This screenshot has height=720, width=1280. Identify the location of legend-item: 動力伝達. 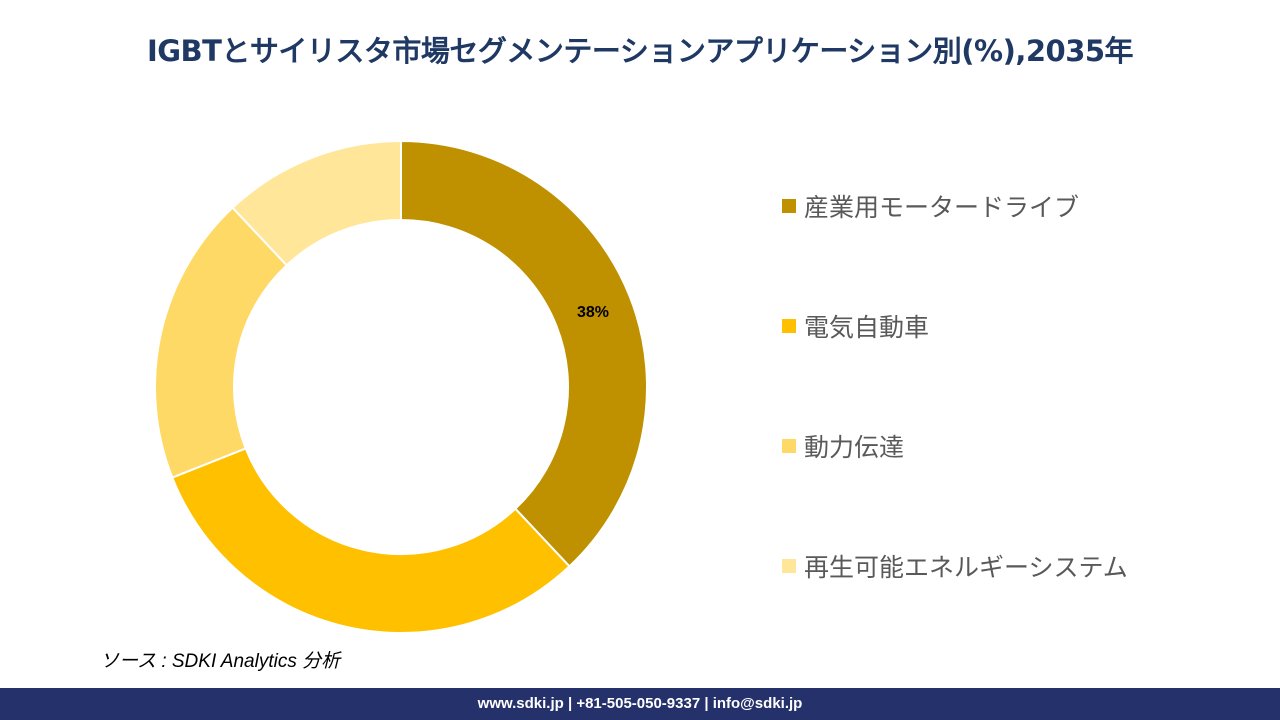
(843, 446).